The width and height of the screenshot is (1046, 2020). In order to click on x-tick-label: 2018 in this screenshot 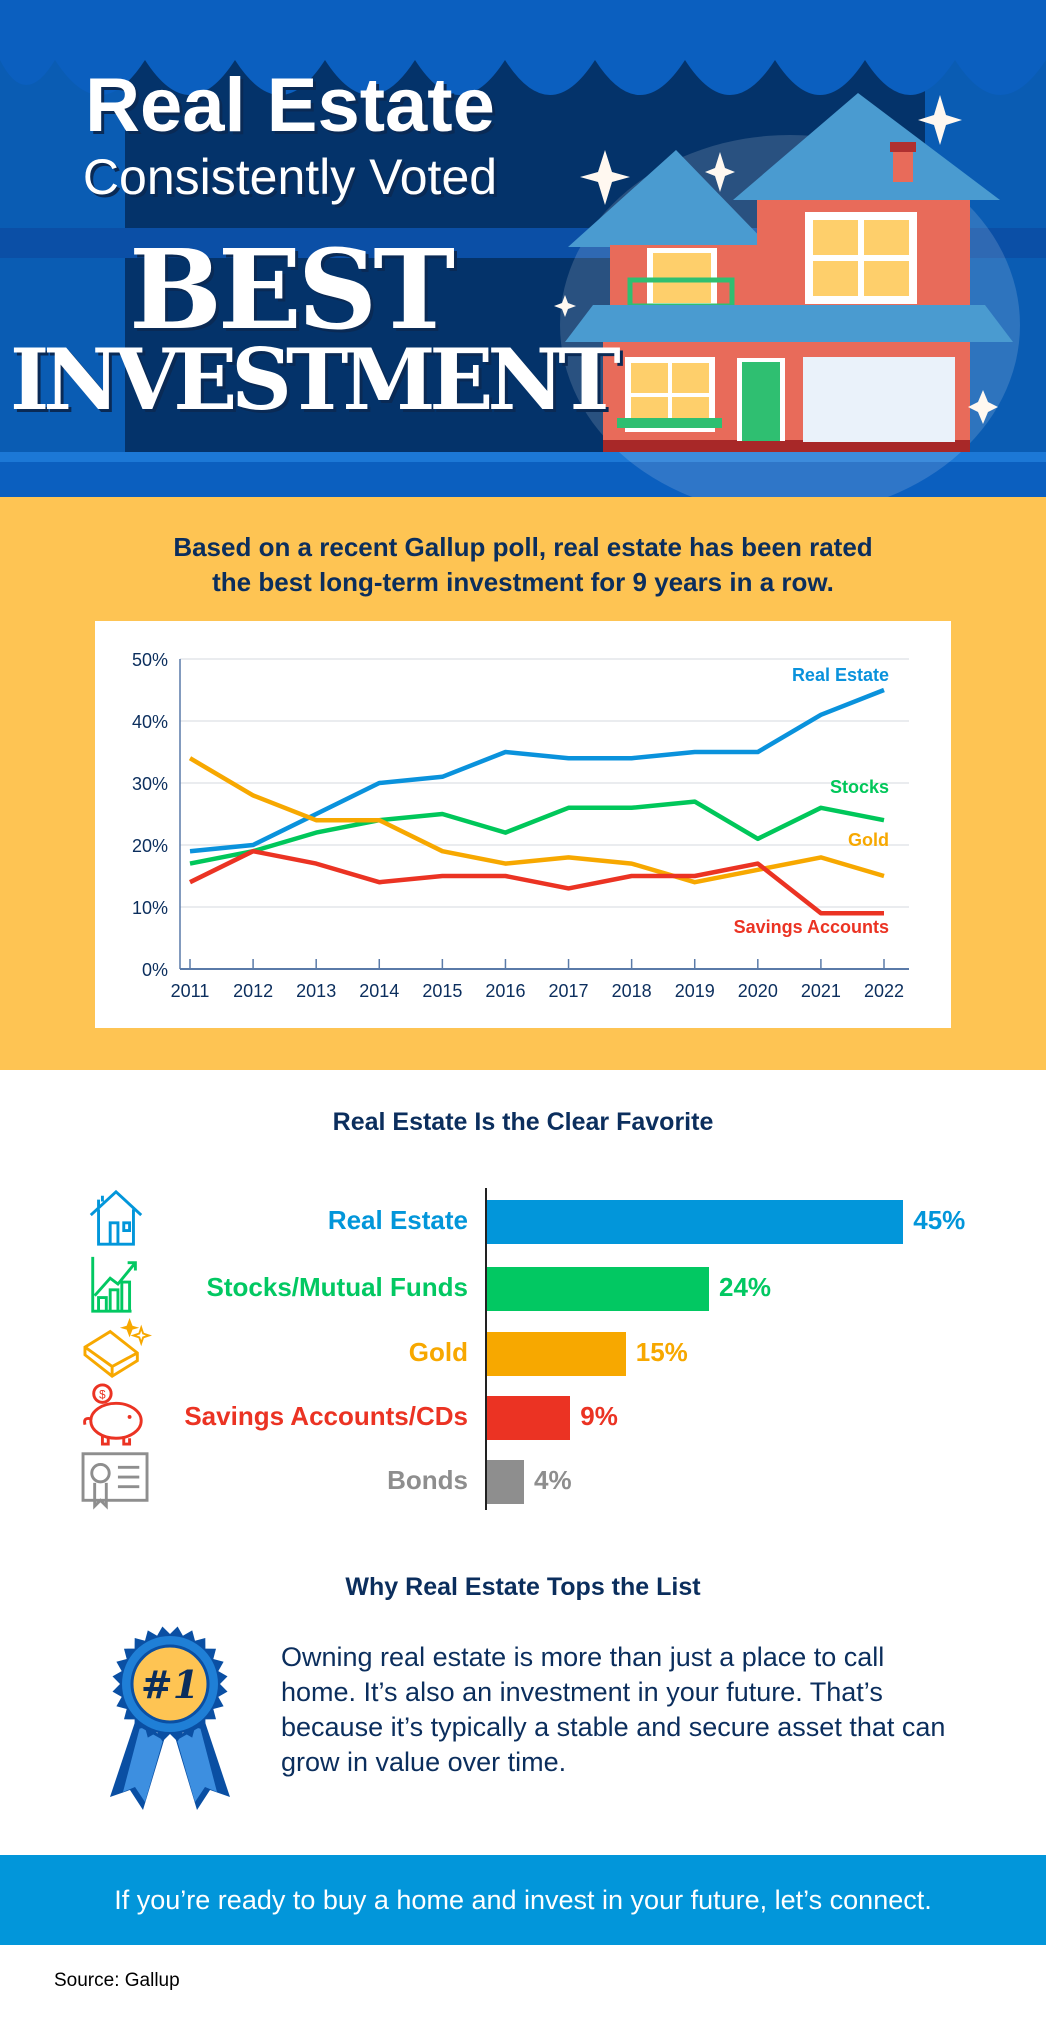, I will do `click(632, 991)`.